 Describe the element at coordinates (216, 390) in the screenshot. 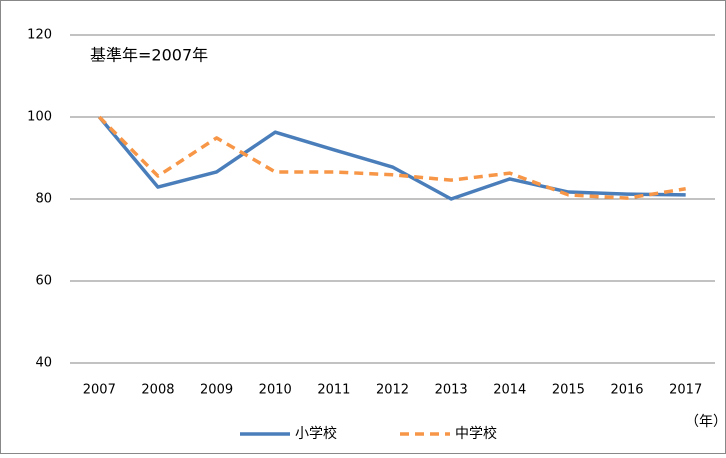

I see `x-tick-label: 2009` at that location.